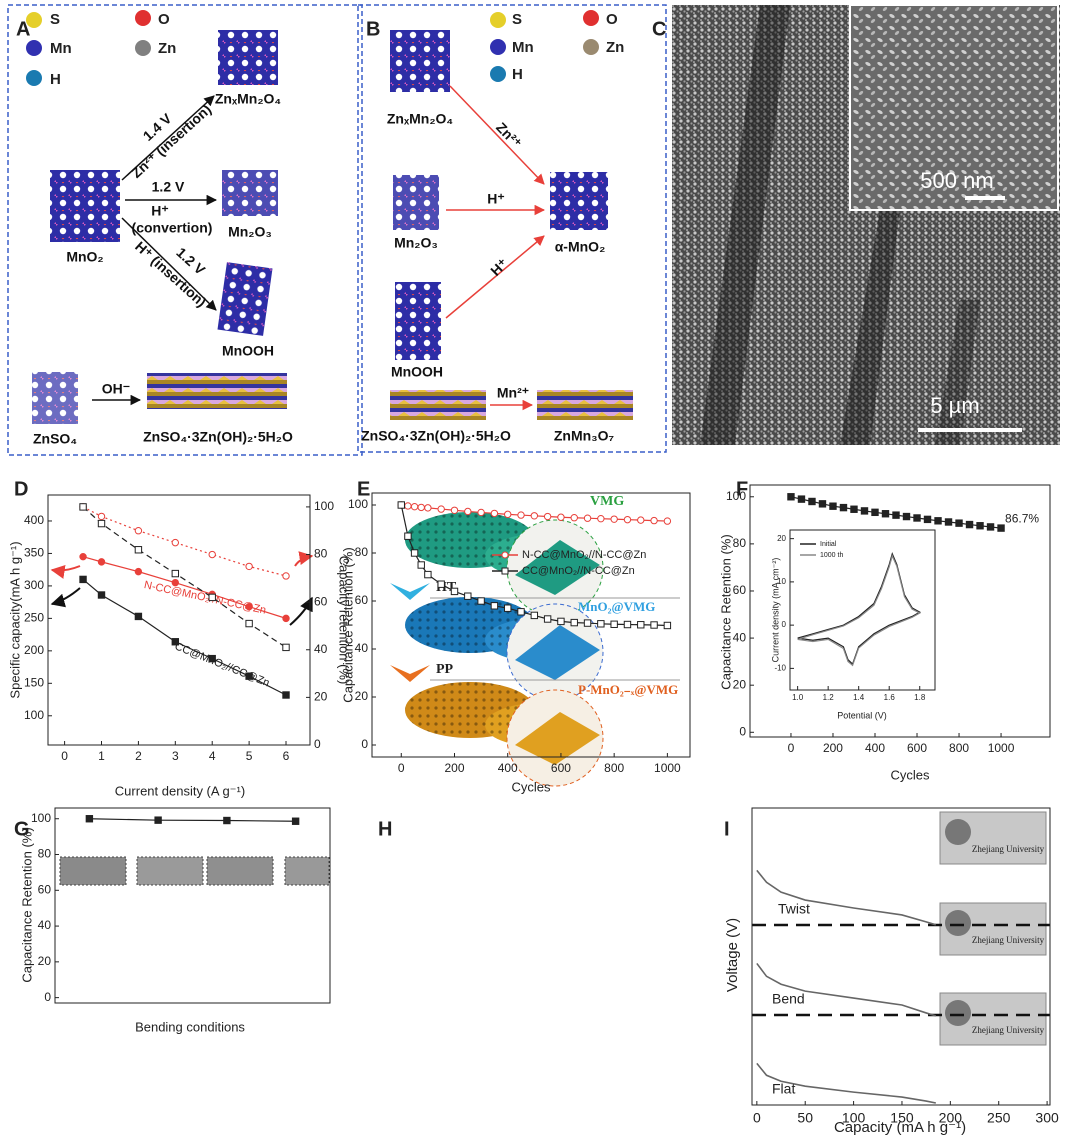  Describe the element at coordinates (248, 99) in the screenshot. I see `compound-label: ZnₓMn₂O₄` at that location.